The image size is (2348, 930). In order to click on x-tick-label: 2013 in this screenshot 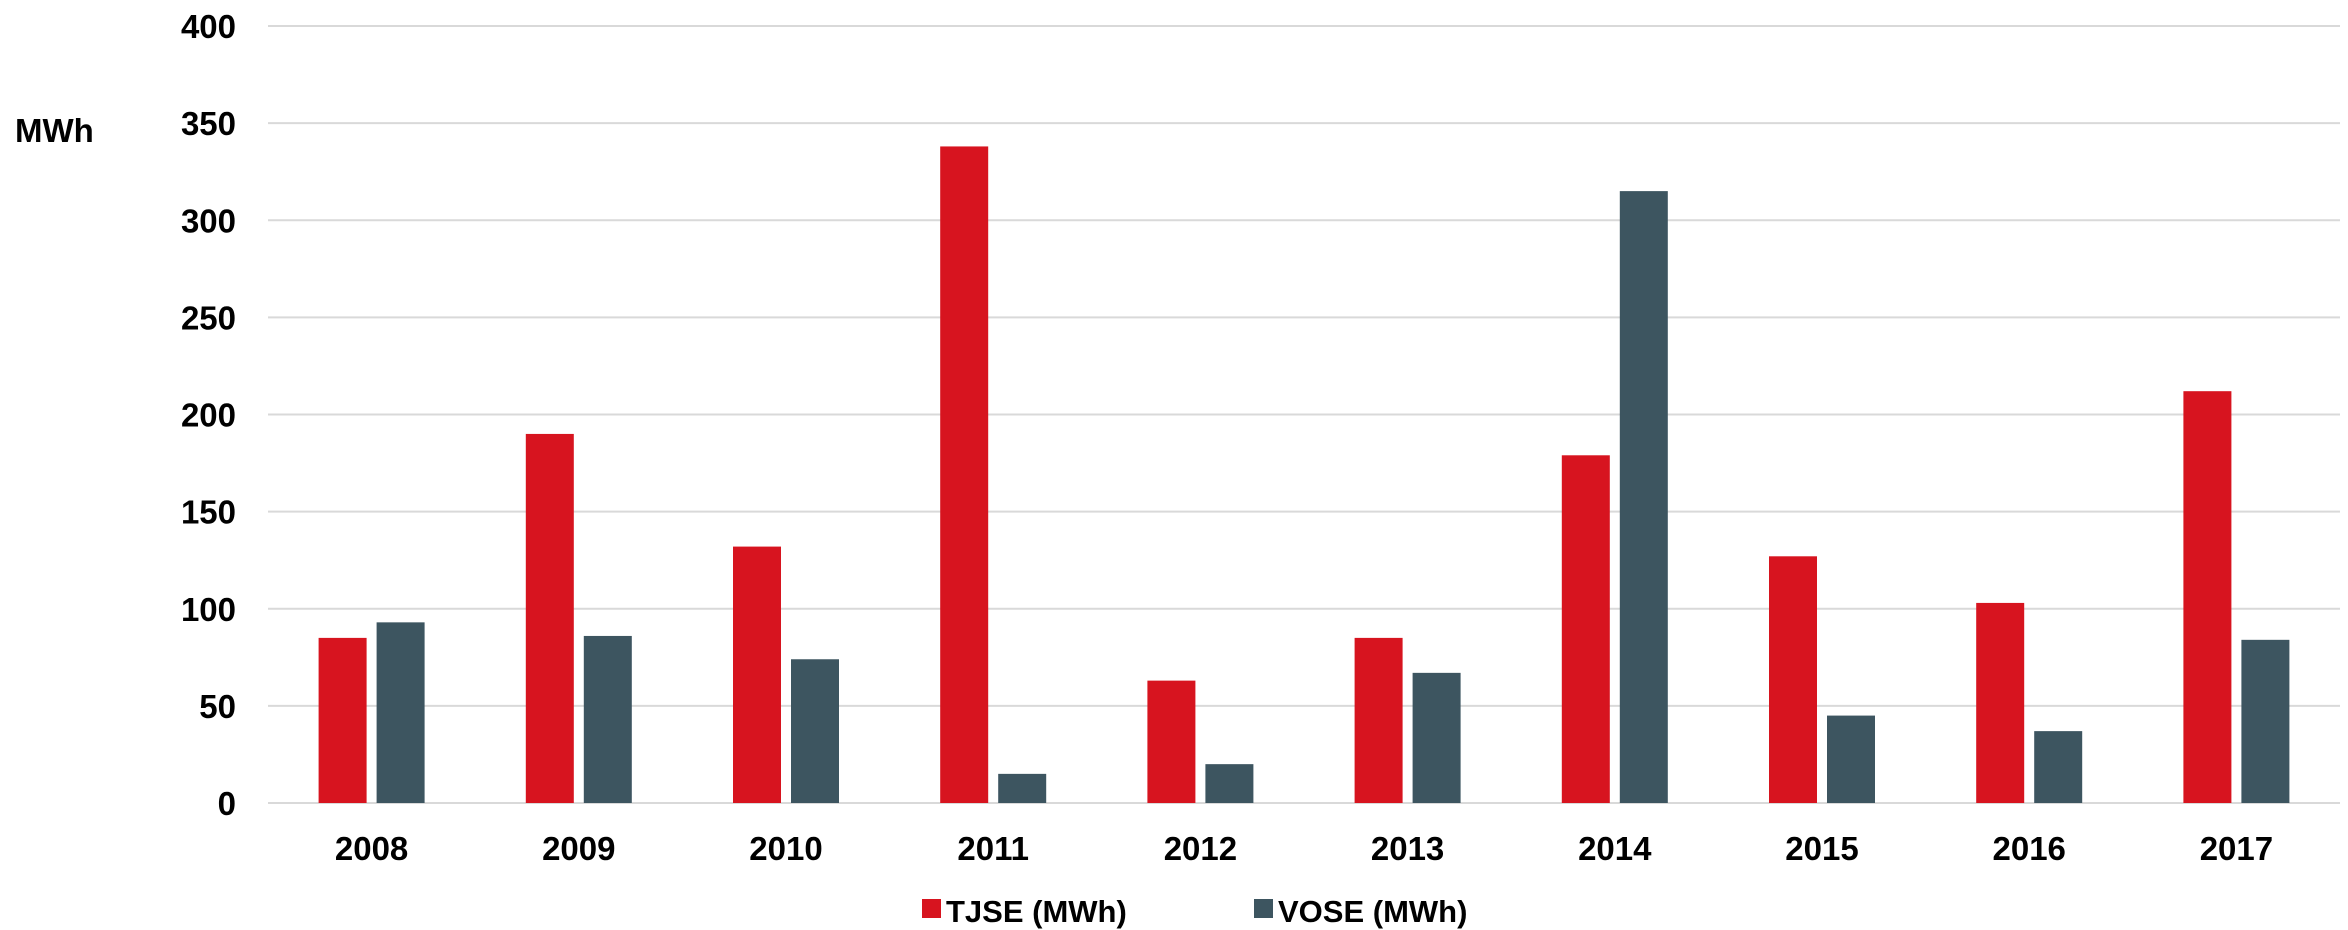, I will do `click(1407, 848)`.